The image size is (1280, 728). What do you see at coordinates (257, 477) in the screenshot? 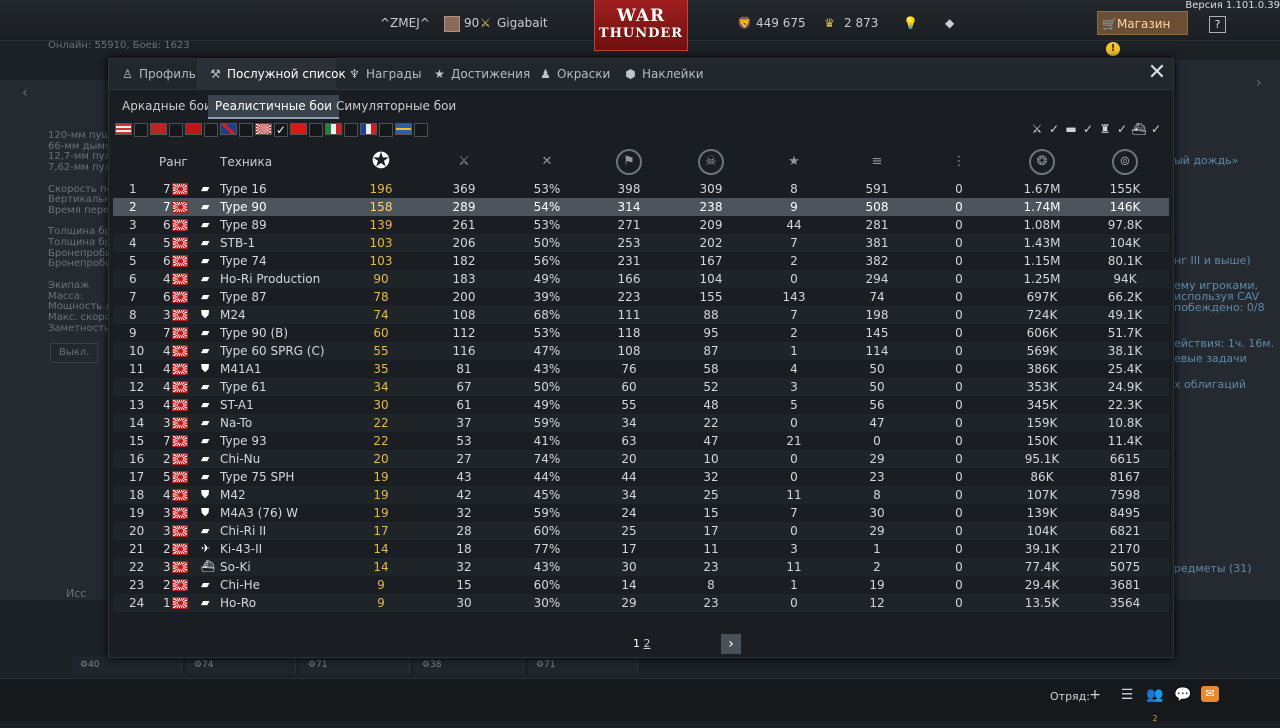
I see `vehicle-name: Type 75 SPH` at bounding box center [257, 477].